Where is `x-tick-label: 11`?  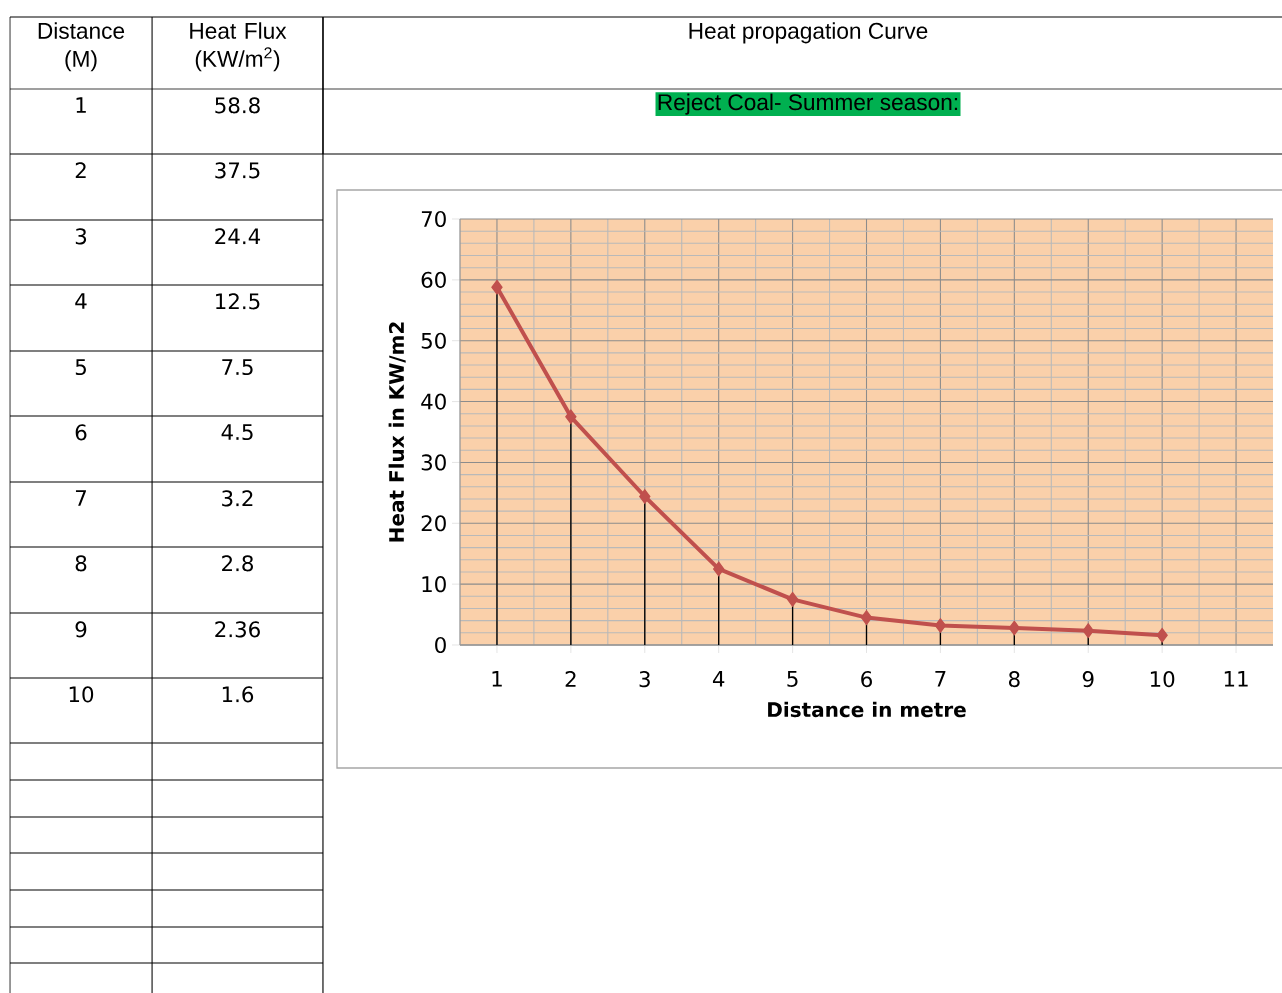
x-tick-label: 11 is located at coordinates (1236, 679).